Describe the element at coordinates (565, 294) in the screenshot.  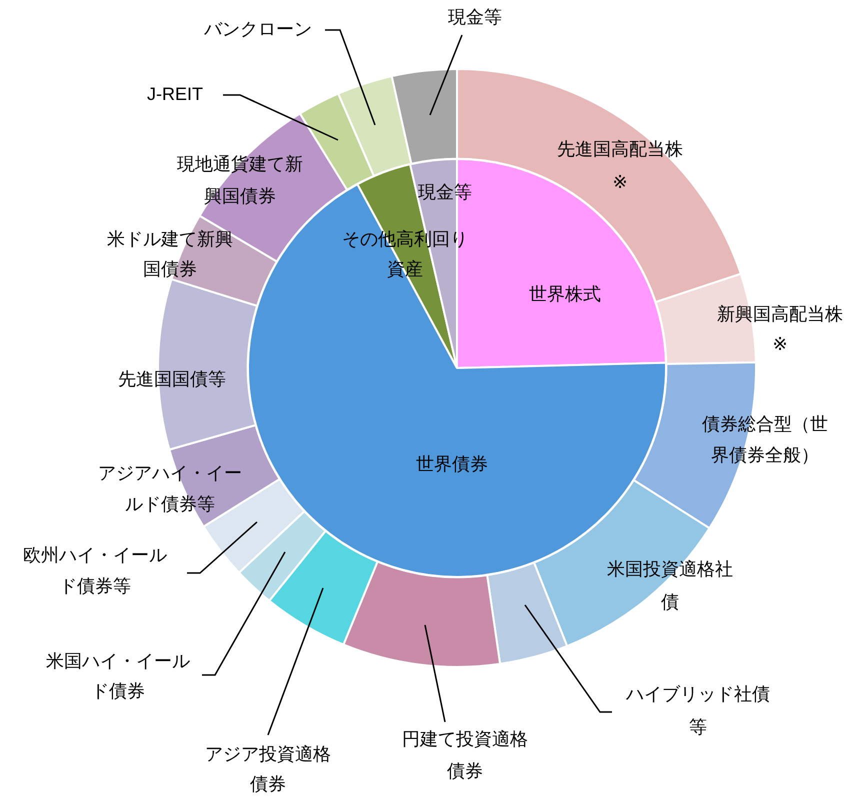
I see `slice-label: 世界株式` at that location.